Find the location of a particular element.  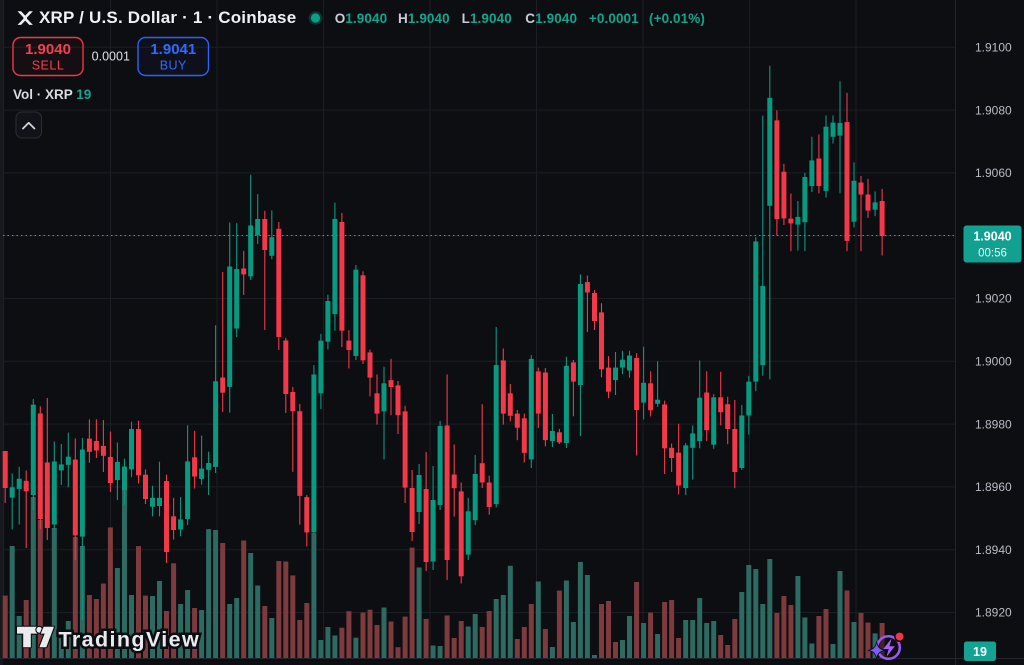

svg-text: 19 is located at coordinates (980, 652).